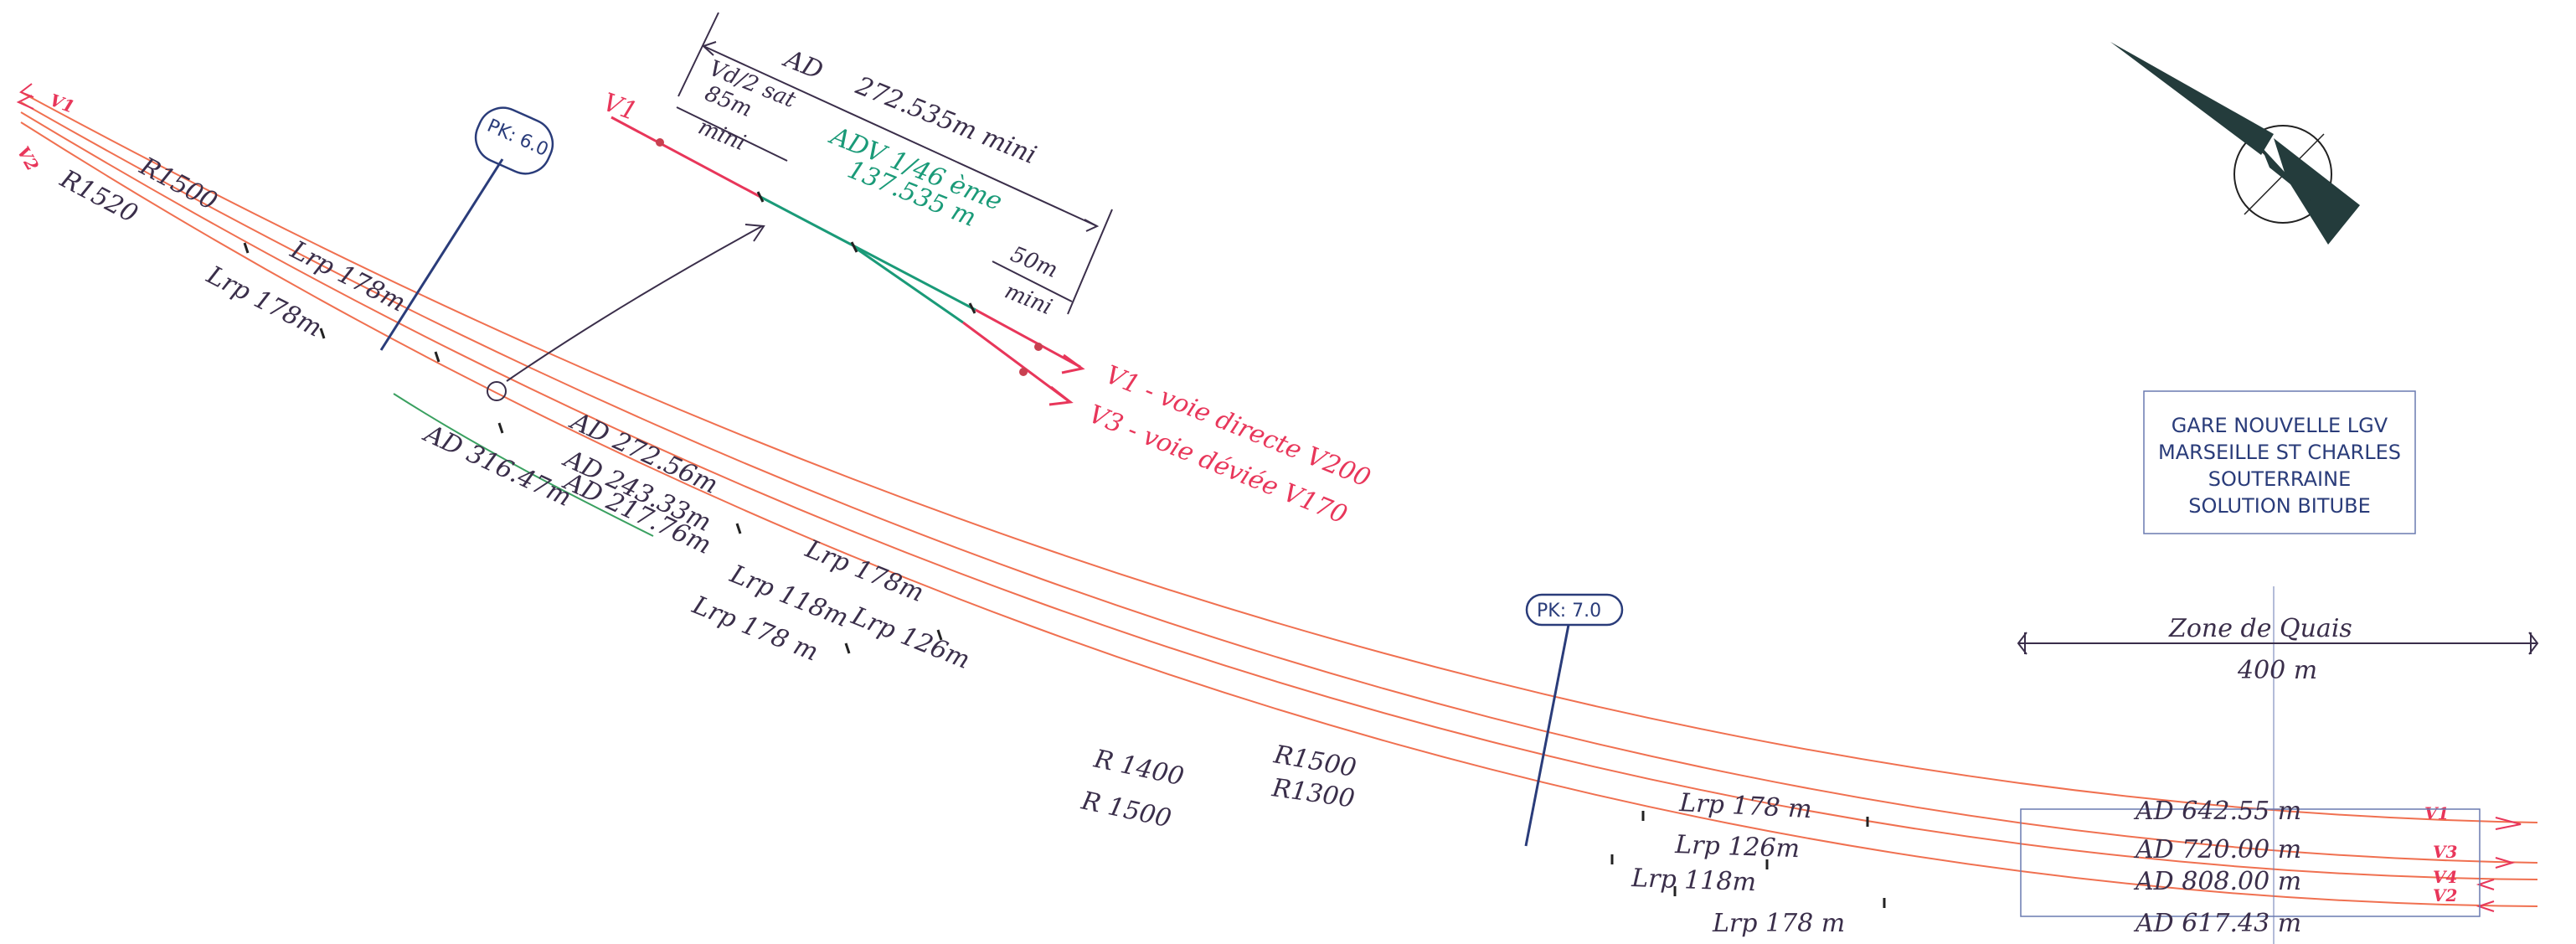 This screenshot has height=944, width=2576. What do you see at coordinates (2445, 895) in the screenshot?
I see `label-v2-right: V2` at bounding box center [2445, 895].